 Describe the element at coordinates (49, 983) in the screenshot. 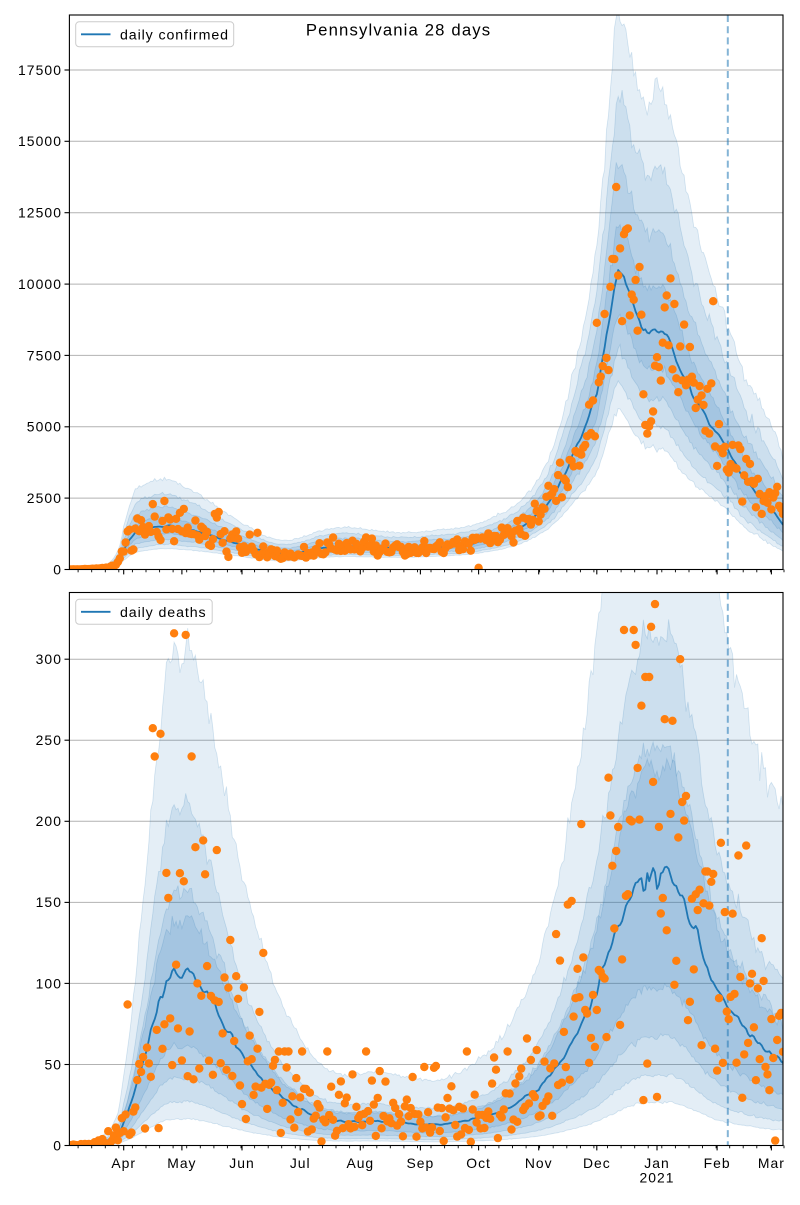

I see `svg-text: 100` at that location.